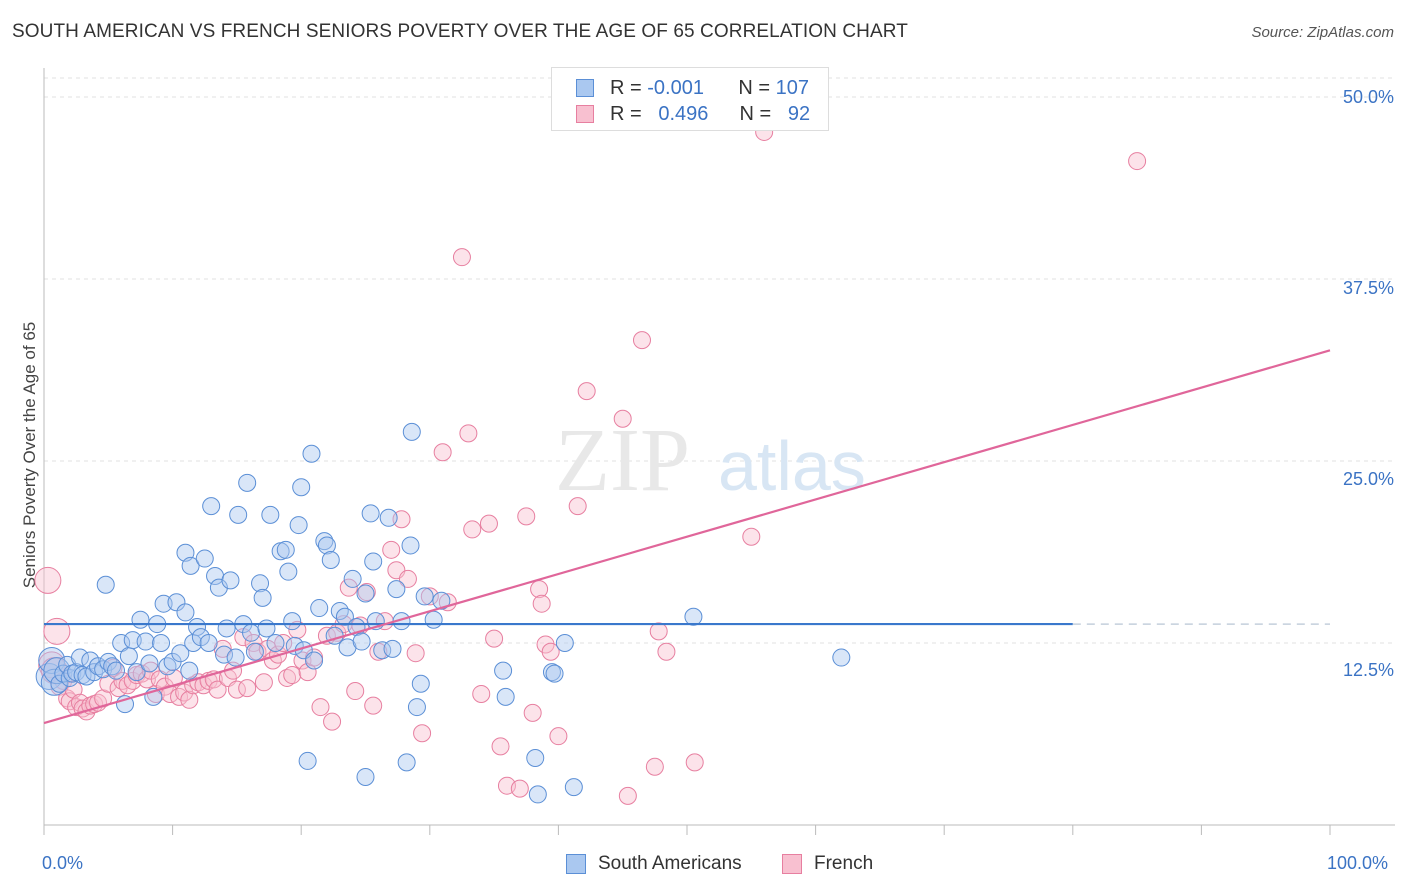  I want to click on y-tick-50: 50.0%, so click(1368, 97).